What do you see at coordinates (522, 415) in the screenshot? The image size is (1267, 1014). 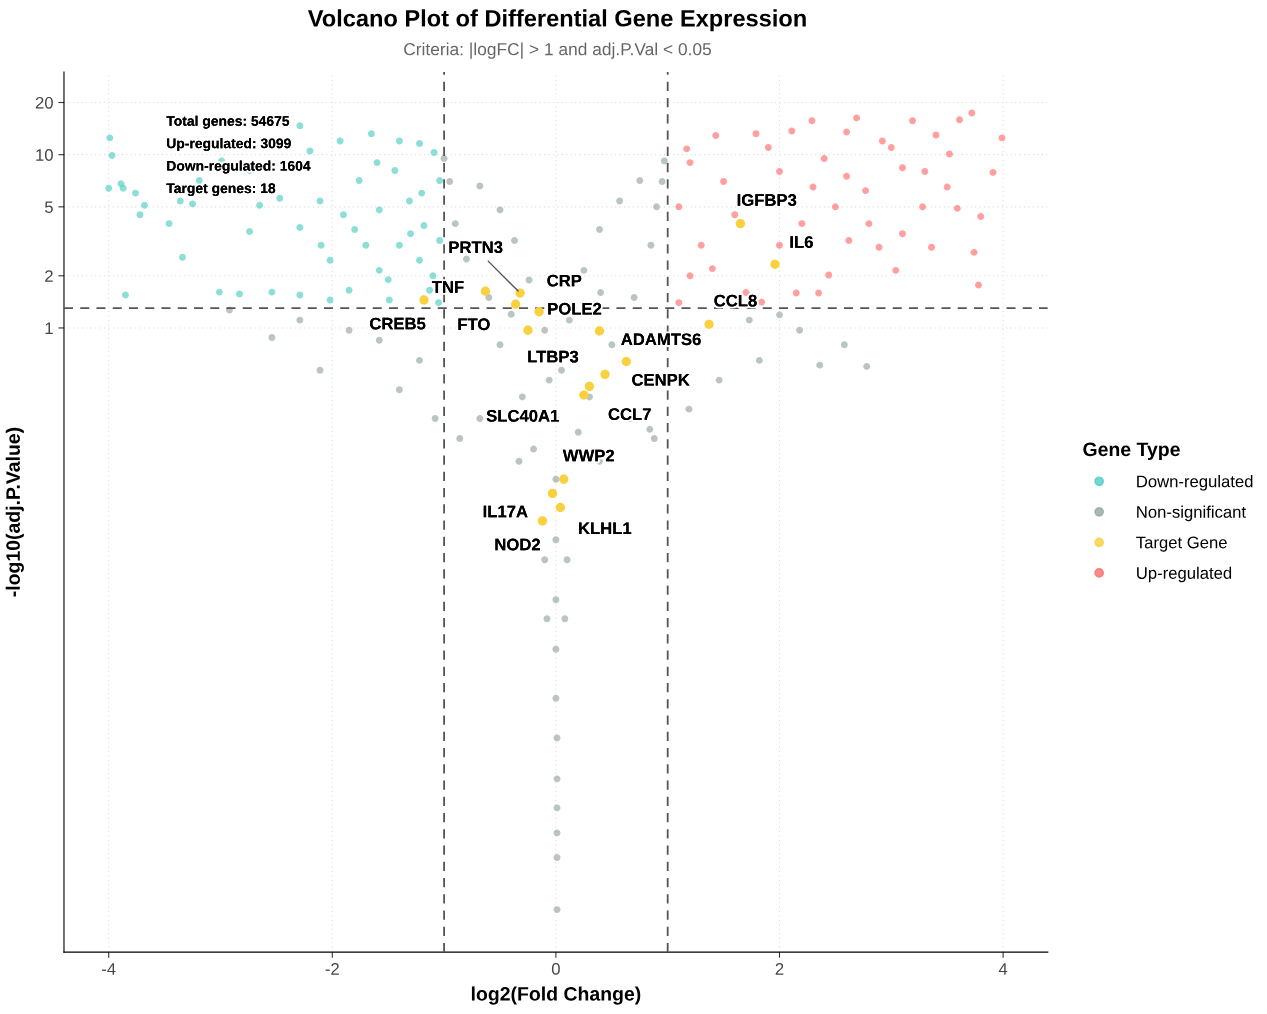 I see `annotation: SLC40A1` at bounding box center [522, 415].